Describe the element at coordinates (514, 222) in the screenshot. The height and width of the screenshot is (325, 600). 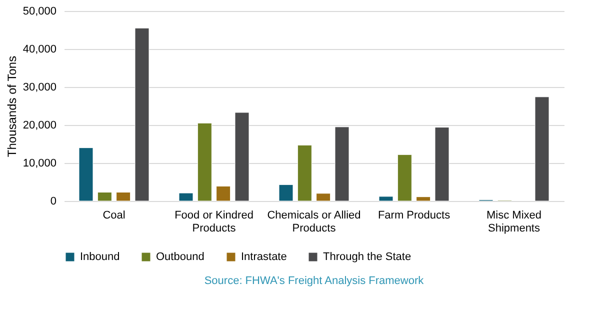
I see `x-tick-label: Misc Mixed Shipments` at that location.